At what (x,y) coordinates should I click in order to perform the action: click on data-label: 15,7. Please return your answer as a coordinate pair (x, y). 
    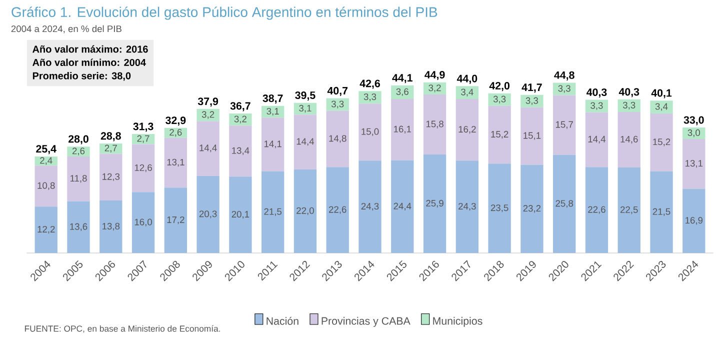
    Looking at the image, I should click on (564, 125).